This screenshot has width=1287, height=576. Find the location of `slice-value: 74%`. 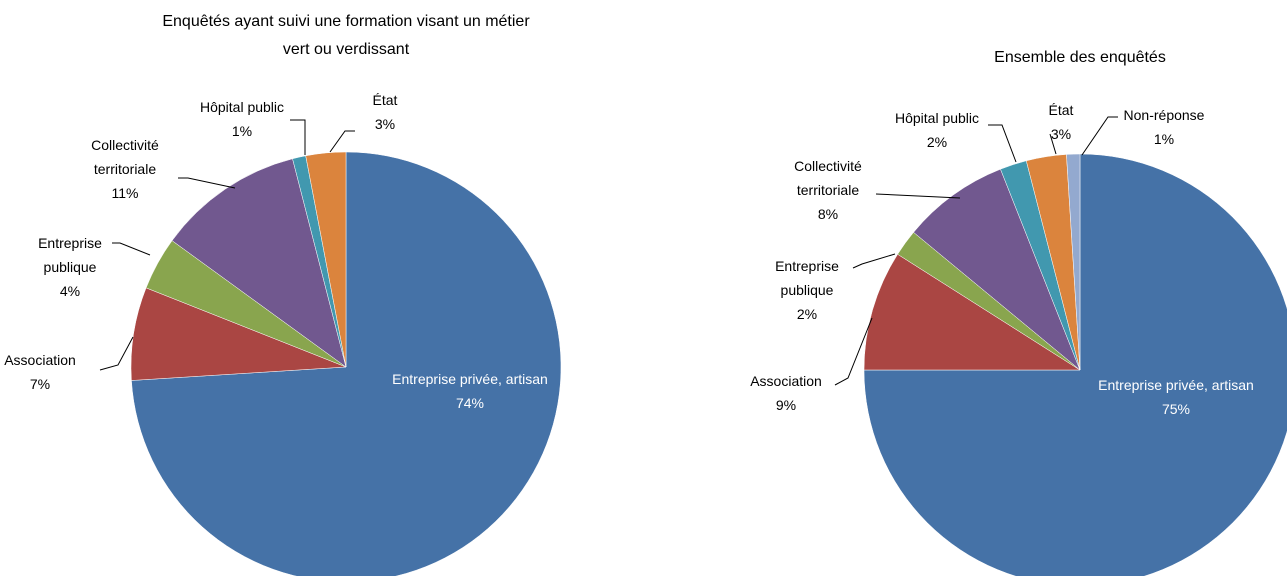

slice-value: 74% is located at coordinates (470, 403).